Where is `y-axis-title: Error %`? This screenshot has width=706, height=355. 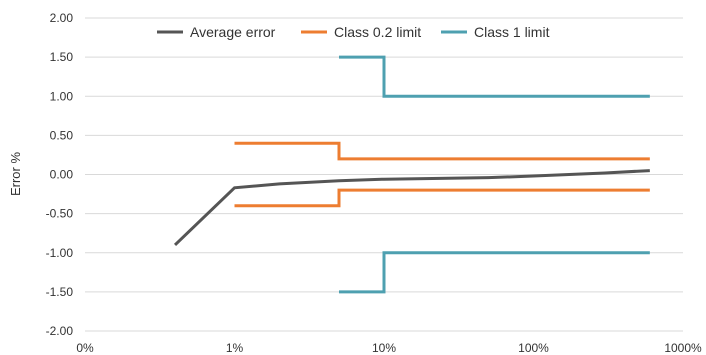
y-axis-title: Error % is located at coordinates (15, 174).